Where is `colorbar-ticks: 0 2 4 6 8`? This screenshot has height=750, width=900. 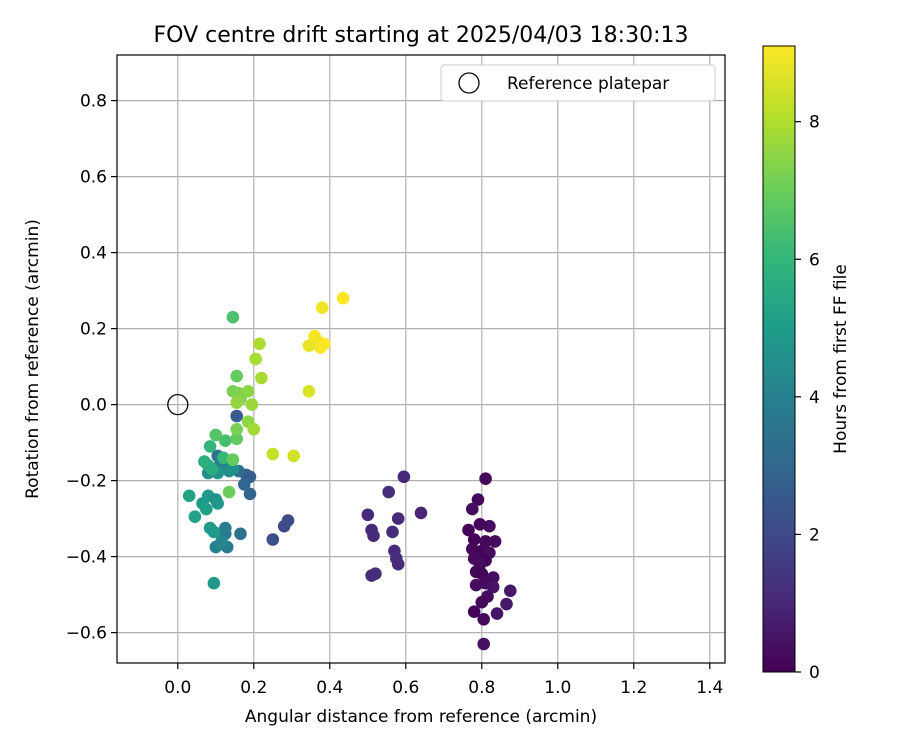 colorbar-ticks: 0 2 4 6 8 is located at coordinates (807, 398).